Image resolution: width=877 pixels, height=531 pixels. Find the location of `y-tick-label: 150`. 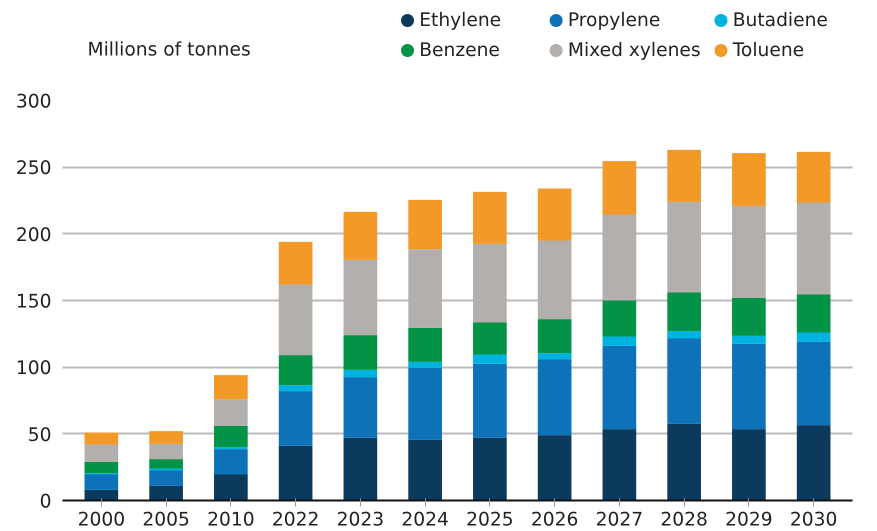

y-tick-label: 150 is located at coordinates (34, 302).